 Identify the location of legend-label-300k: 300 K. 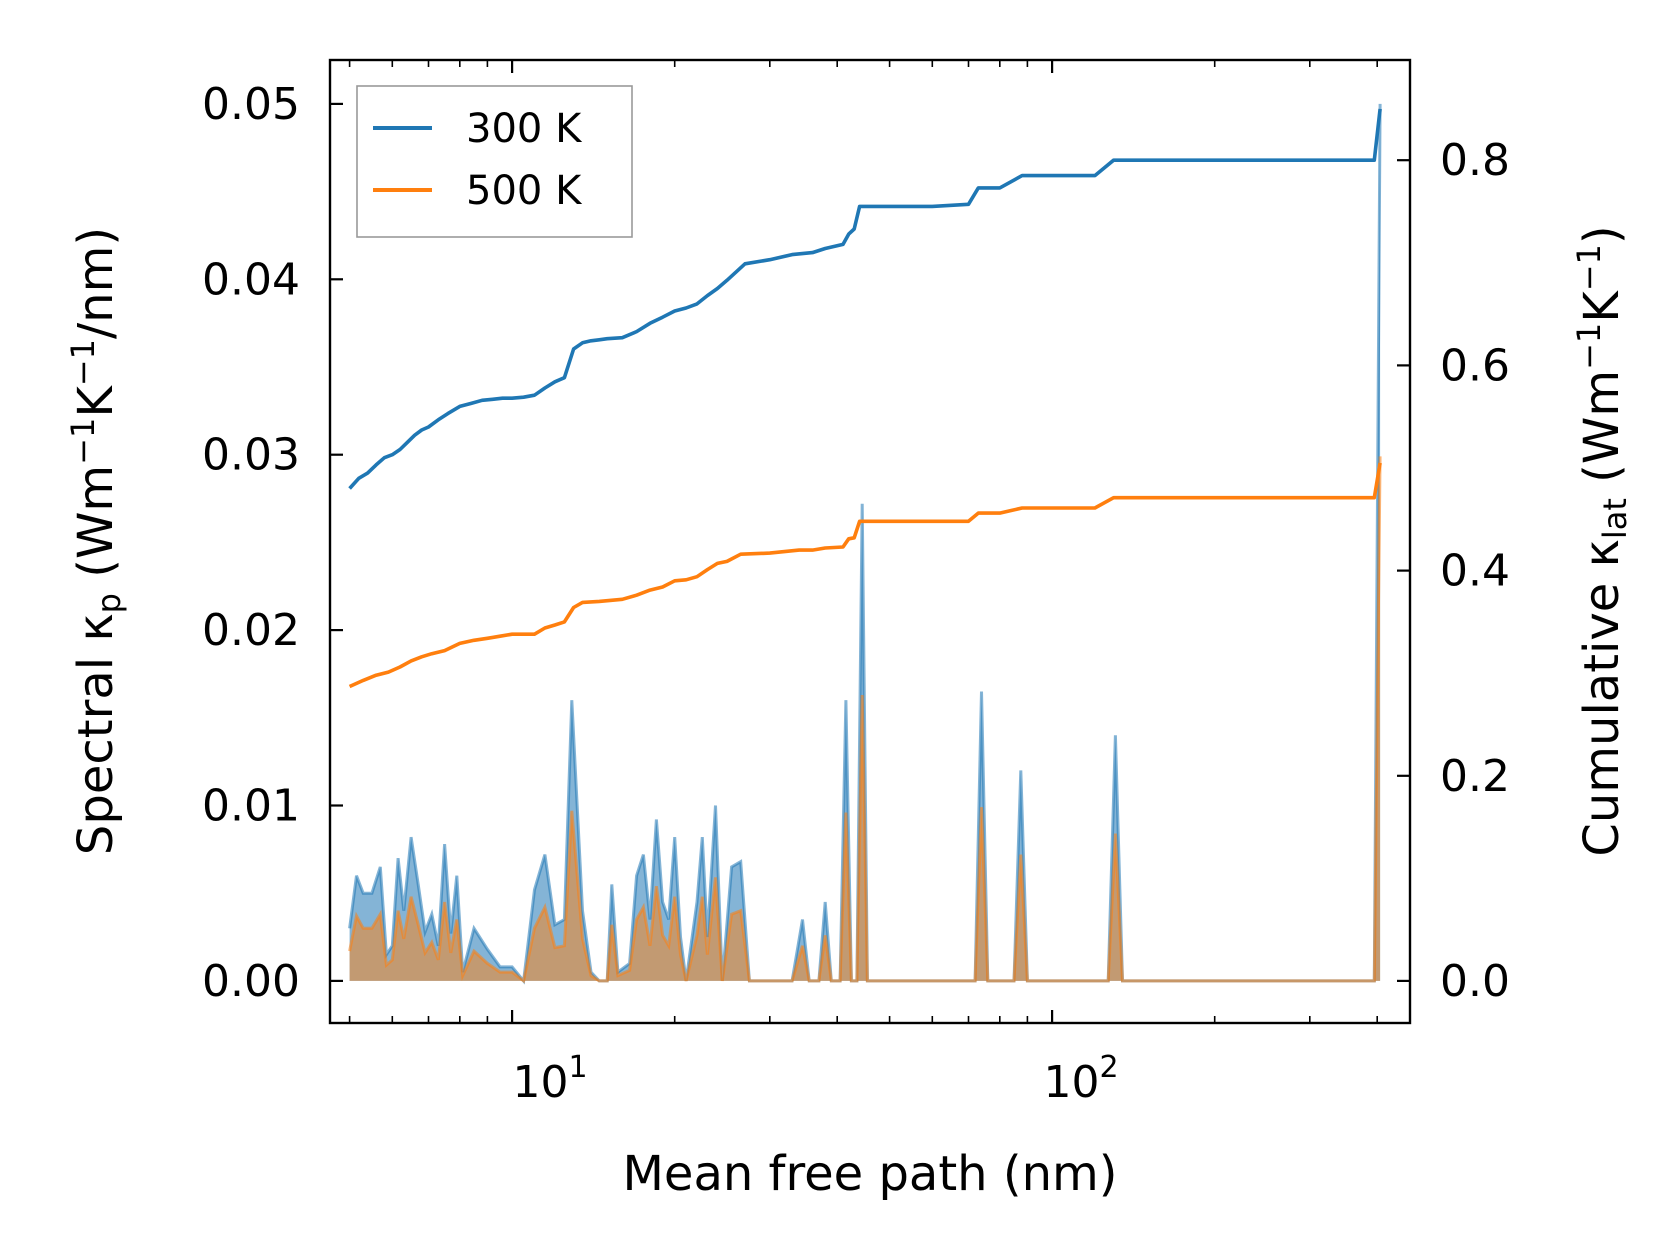
(524, 129).